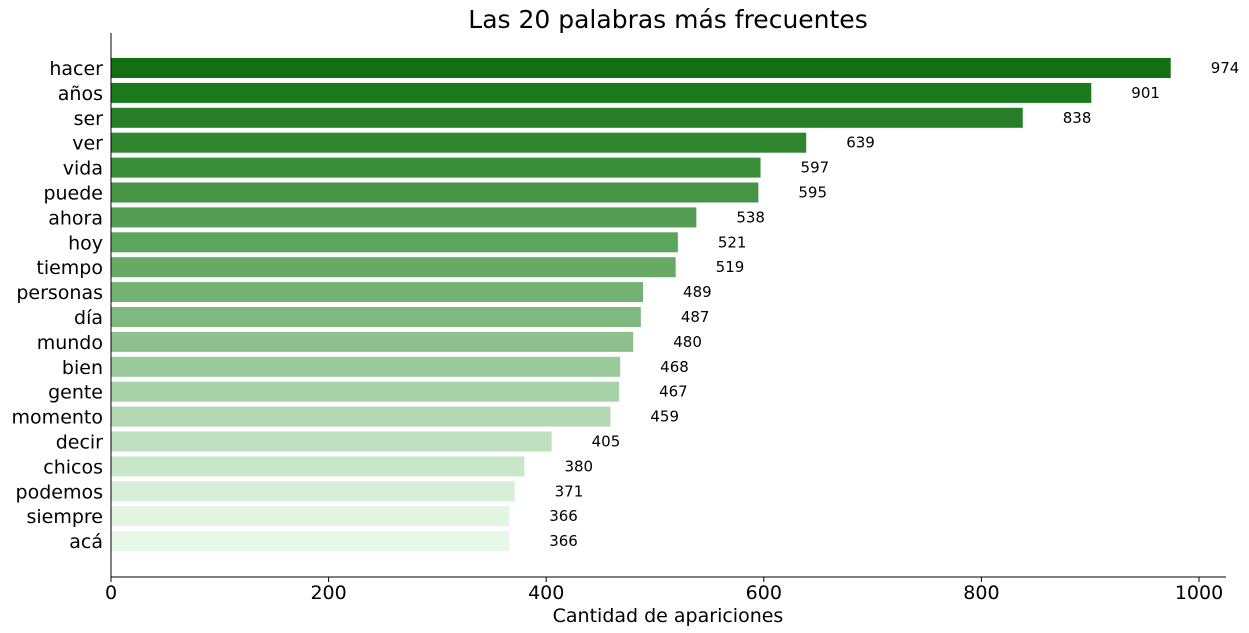 This screenshot has width=1249, height=633. What do you see at coordinates (697, 292) in the screenshot?
I see `value-label-9: 489` at bounding box center [697, 292].